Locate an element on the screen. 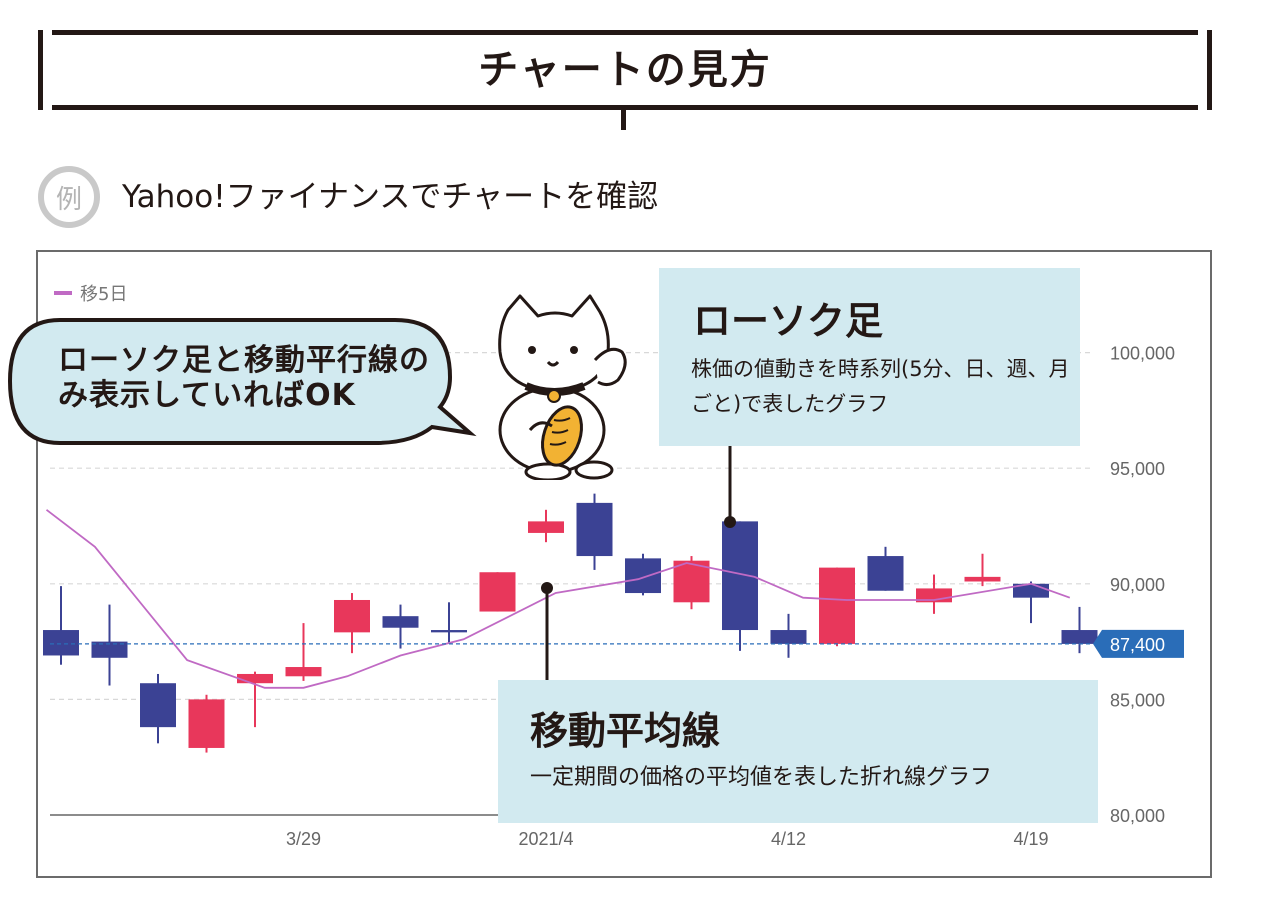 The height and width of the screenshot is (905, 1280). current-price-tag is located at coordinates (1138, 643).